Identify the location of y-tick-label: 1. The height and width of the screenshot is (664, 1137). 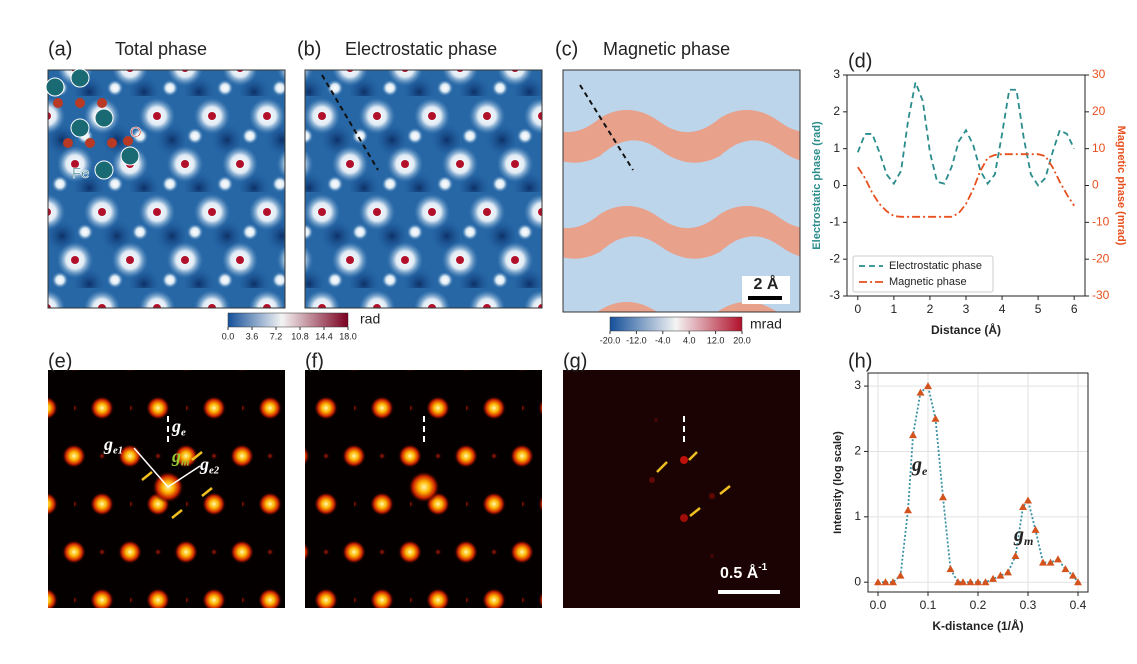
(836, 148).